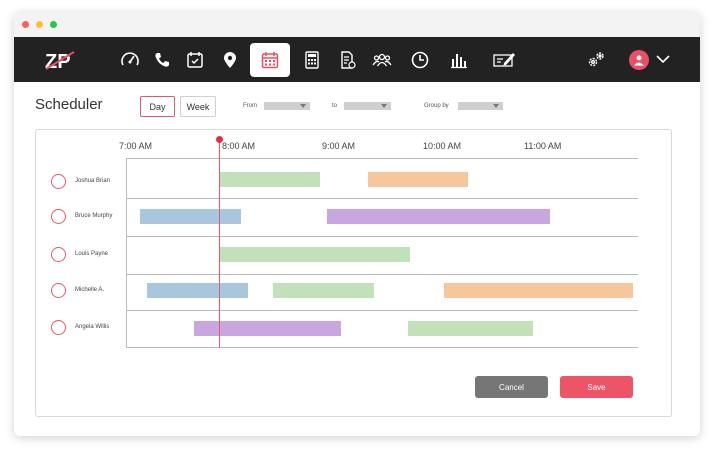 The image size is (713, 450). What do you see at coordinates (442, 146) in the screenshot?
I see `time-label: 10:00 AM` at bounding box center [442, 146].